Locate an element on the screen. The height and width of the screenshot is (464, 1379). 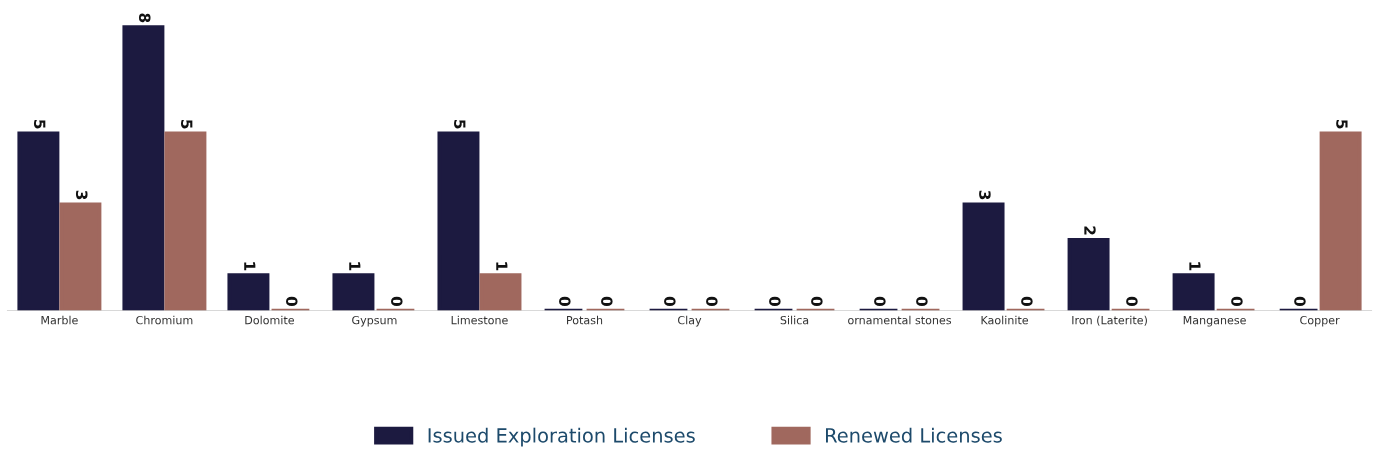
legend-label: Issued Exploration Licenses is located at coordinates (561, 437).